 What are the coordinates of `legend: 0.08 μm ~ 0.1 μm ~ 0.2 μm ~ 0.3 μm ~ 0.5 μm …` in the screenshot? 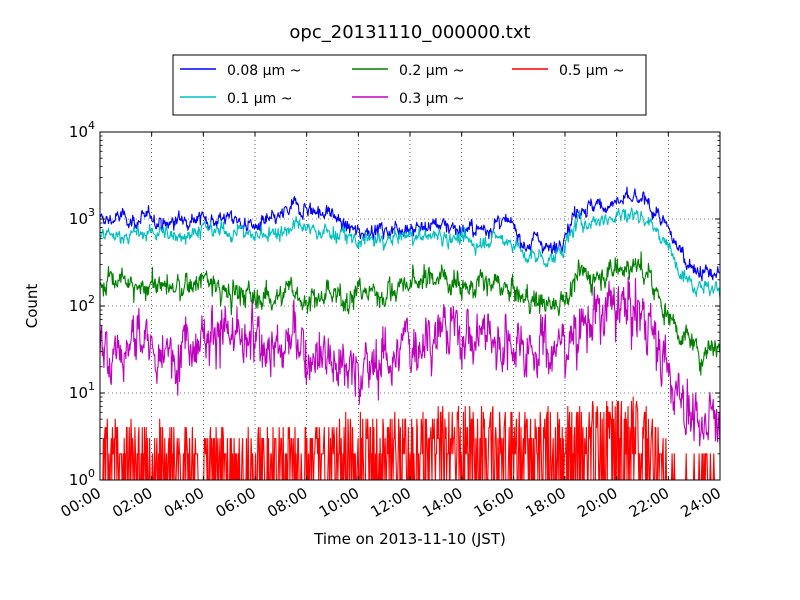 It's located at (409, 85).